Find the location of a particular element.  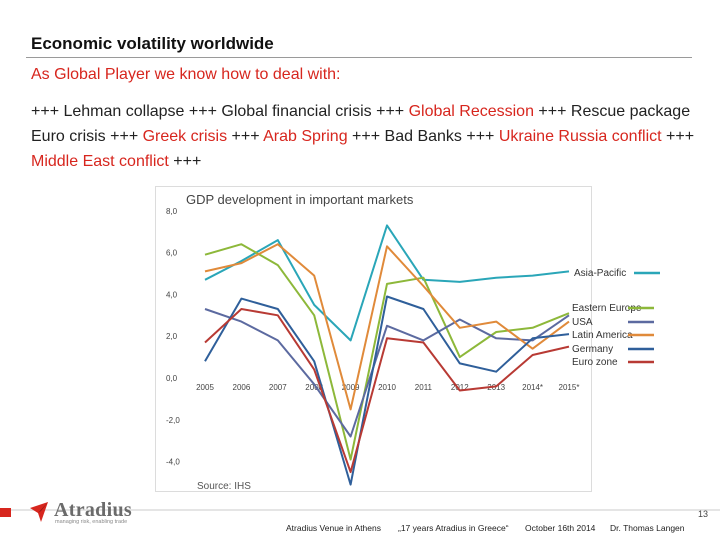

x-tick-label: 2005 is located at coordinates (205, 387).